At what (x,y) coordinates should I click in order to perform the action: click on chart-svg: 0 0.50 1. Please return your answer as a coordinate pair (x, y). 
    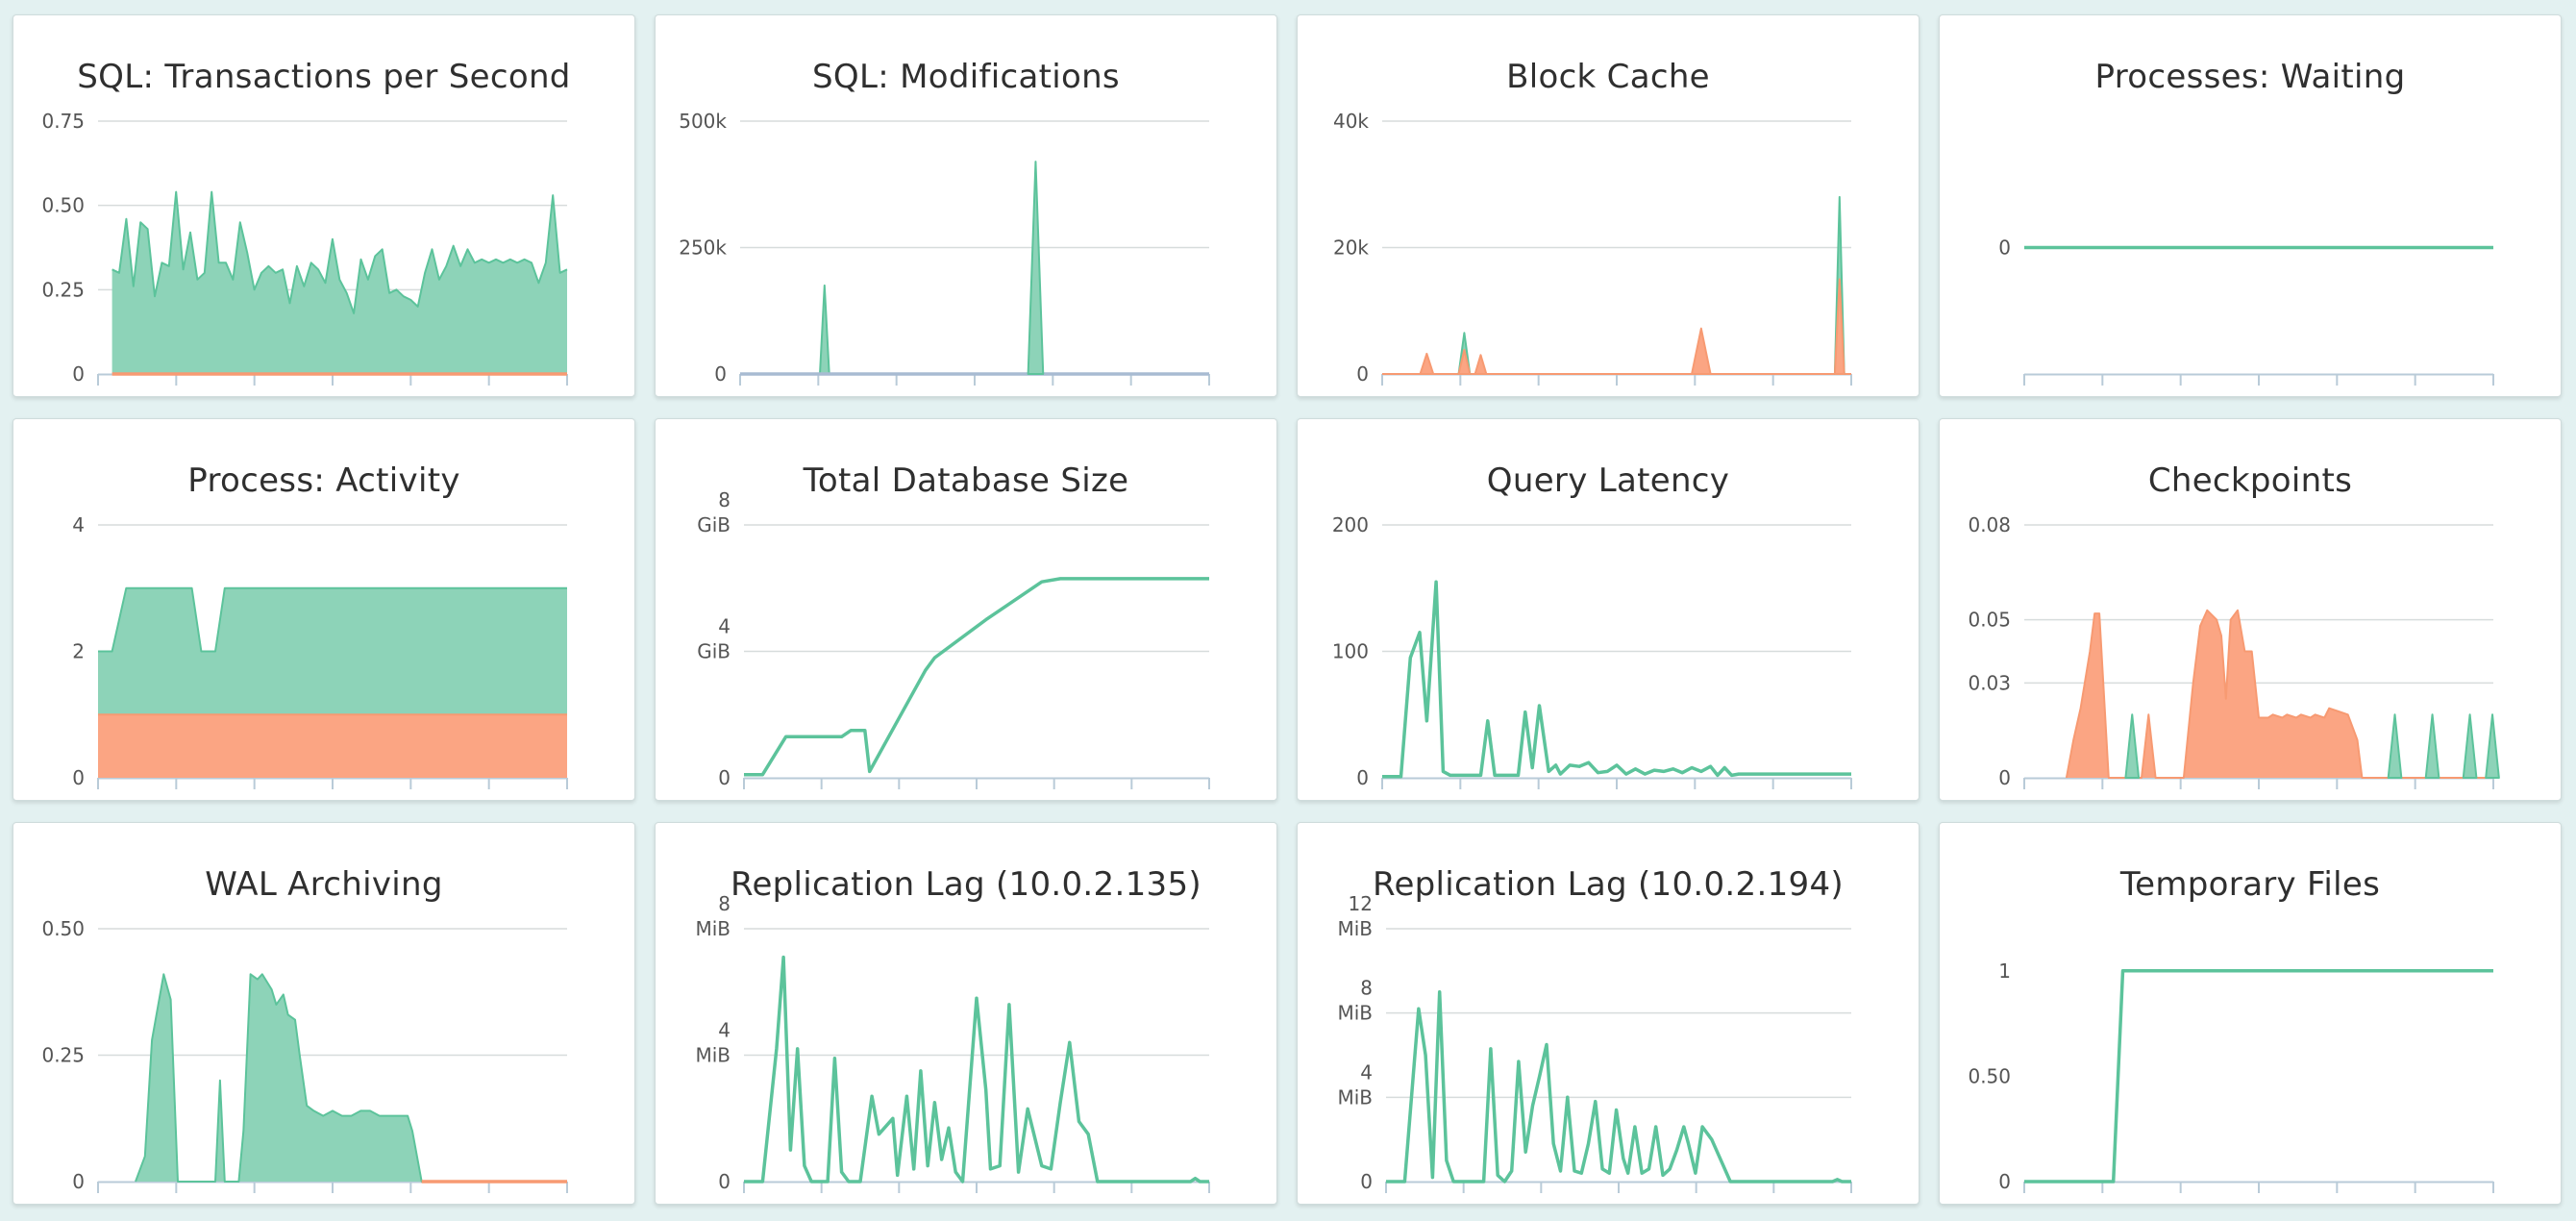
    Looking at the image, I should click on (2231, 1076).